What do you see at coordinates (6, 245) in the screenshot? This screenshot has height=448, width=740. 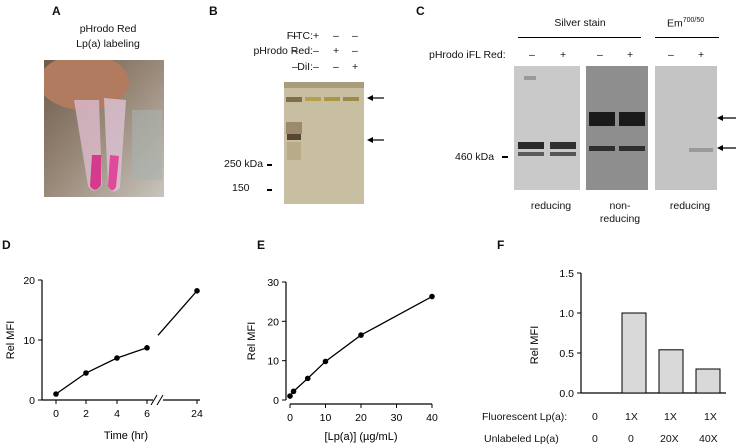 I see `panel-d-letter: D` at bounding box center [6, 245].